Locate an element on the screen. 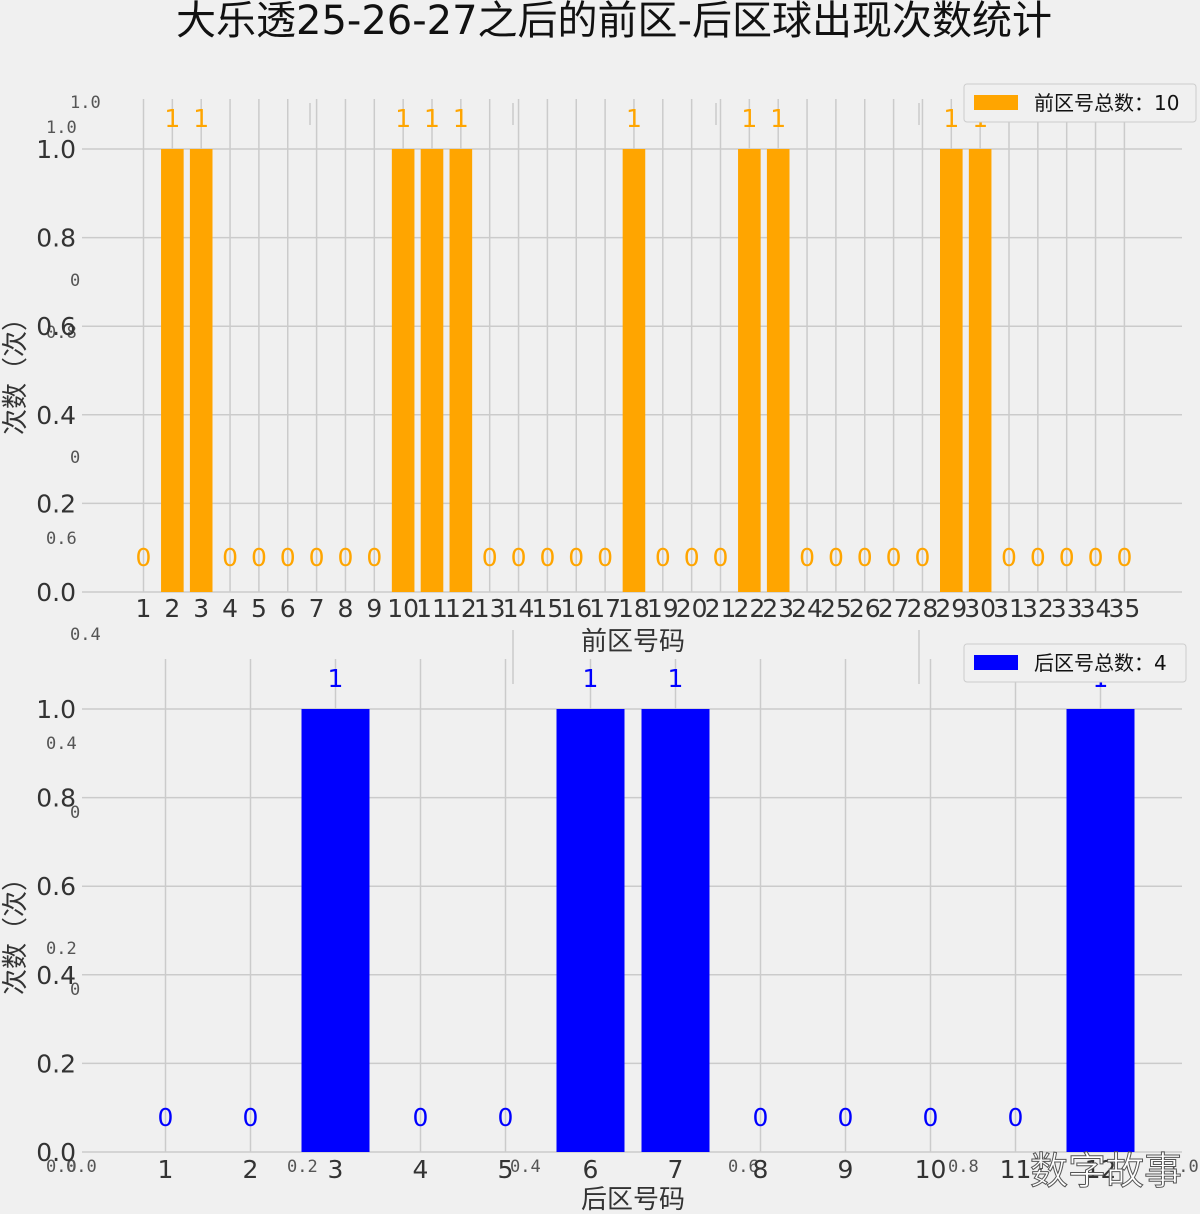 This screenshot has width=1200, height=1214. front-y-axis-label: 次数（次） is located at coordinates (16, 370).